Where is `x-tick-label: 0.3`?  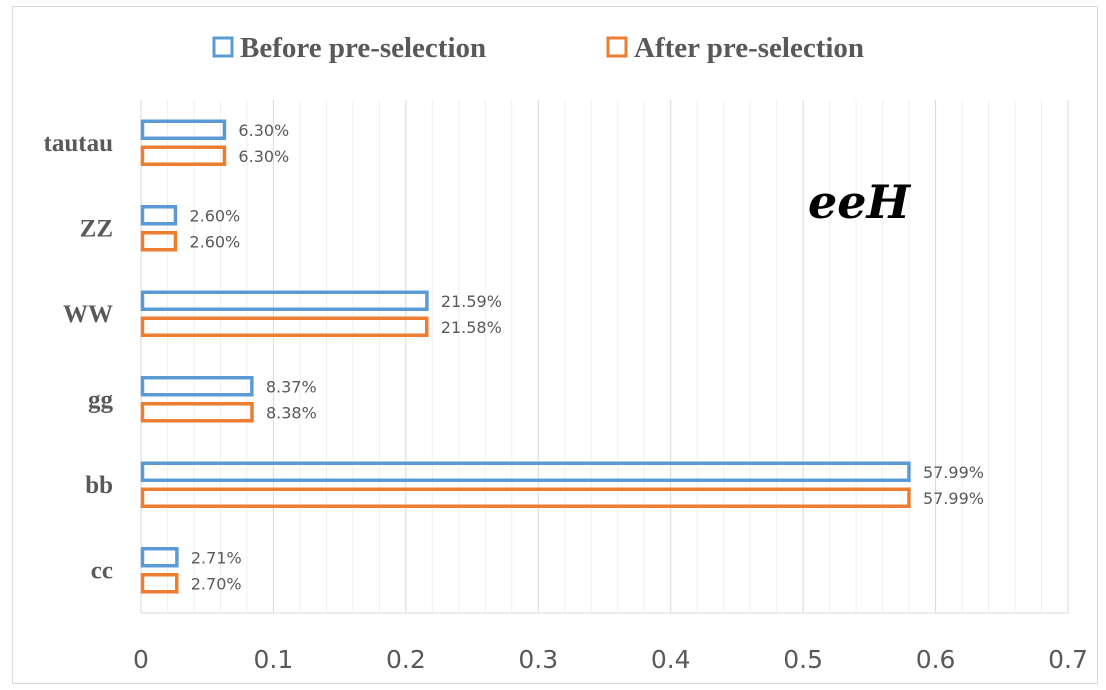
x-tick-label: 0.3 is located at coordinates (538, 659).